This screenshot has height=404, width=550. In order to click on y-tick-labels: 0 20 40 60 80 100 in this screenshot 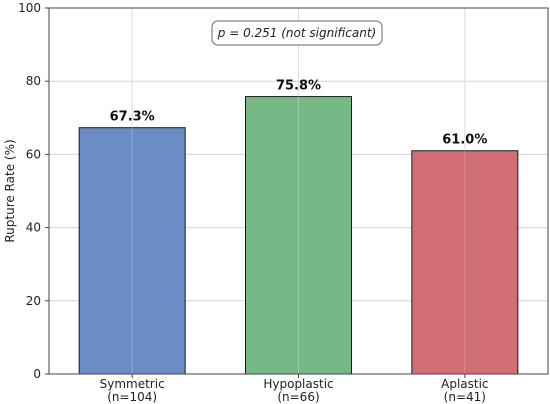, I will do `click(29, 191)`.